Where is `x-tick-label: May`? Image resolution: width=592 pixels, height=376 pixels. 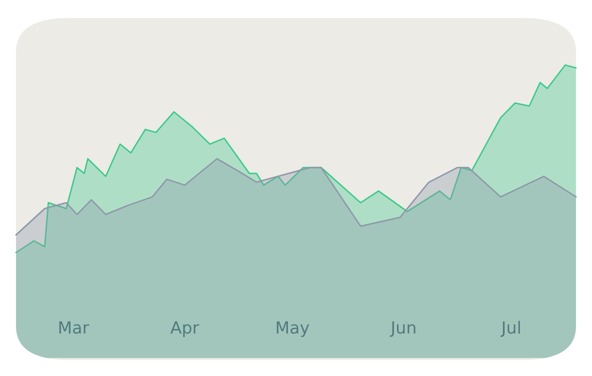 x-tick-label: May is located at coordinates (293, 329).